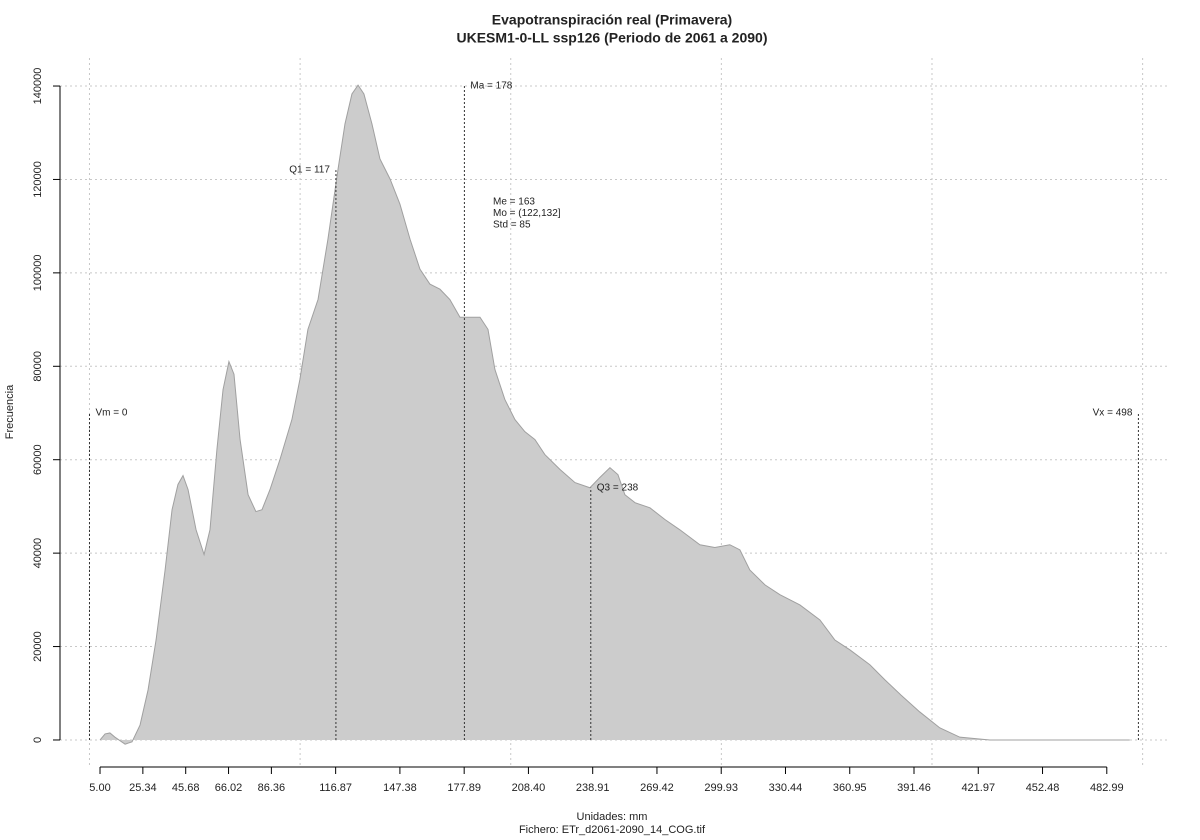 This screenshot has width=1200, height=840. Describe the element at coordinates (850, 788) in the screenshot. I see `x-tick-label: 360.95` at that location.